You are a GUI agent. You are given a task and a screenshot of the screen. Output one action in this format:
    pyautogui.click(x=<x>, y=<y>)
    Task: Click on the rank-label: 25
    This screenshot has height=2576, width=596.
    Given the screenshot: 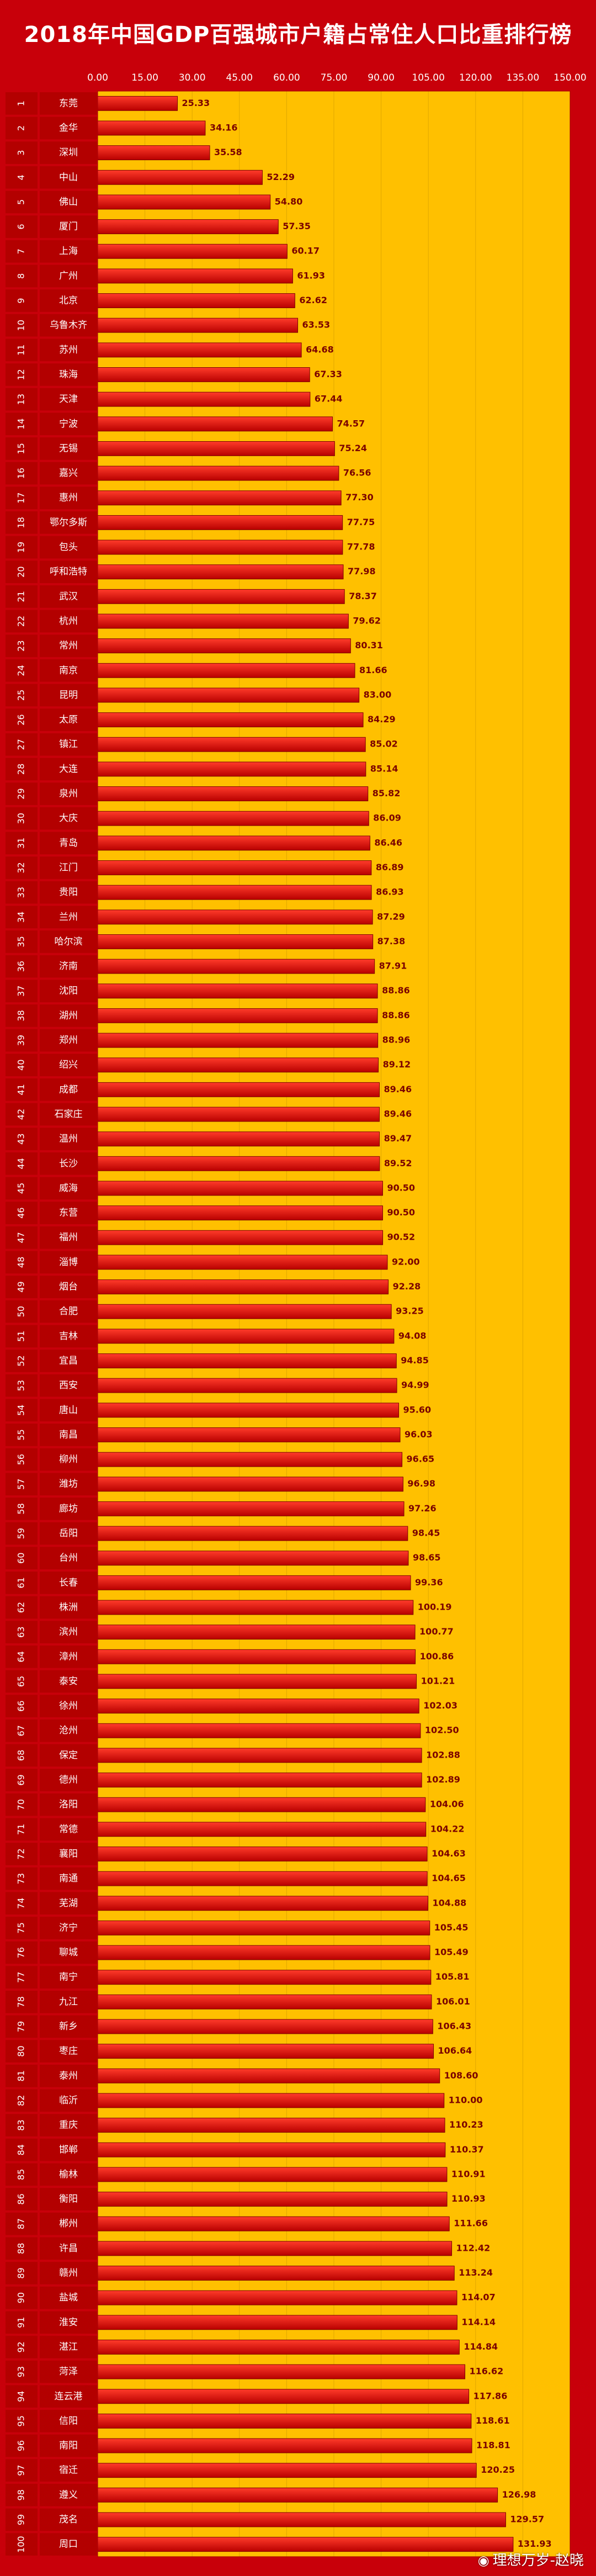 What is the action you would take?
    pyautogui.click(x=21, y=695)
    